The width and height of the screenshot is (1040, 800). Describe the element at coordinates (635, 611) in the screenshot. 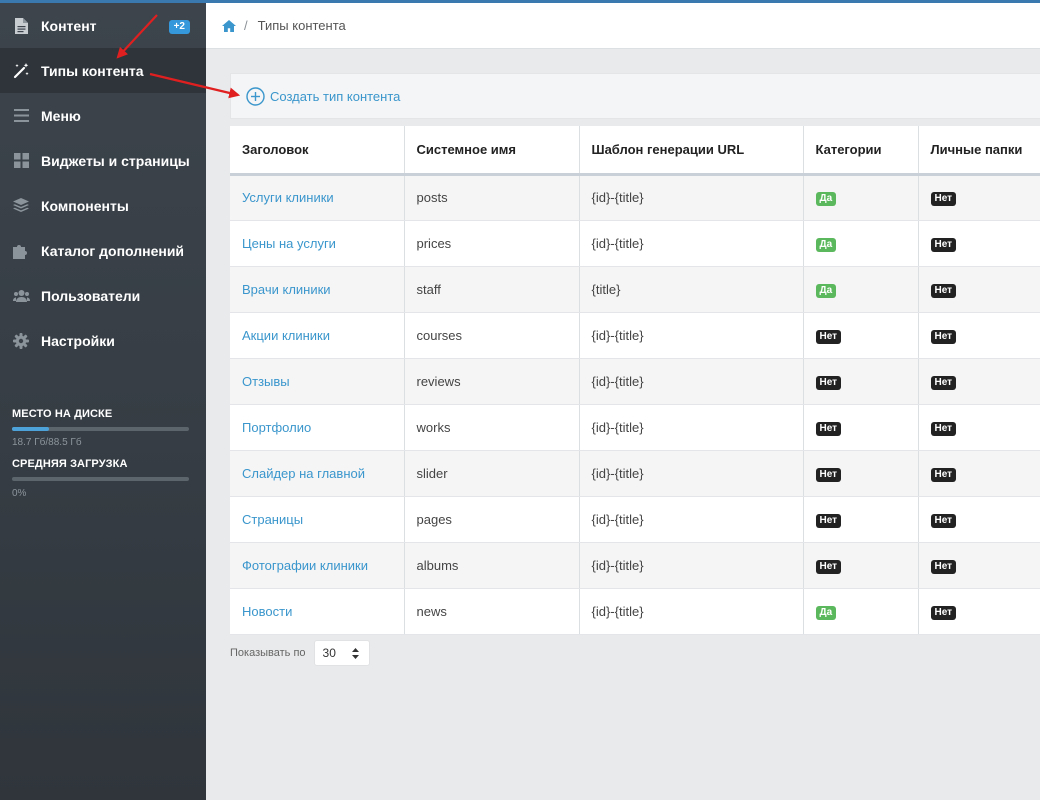

I see `table-row: Новости news {id}-{title} Да Нет` at that location.